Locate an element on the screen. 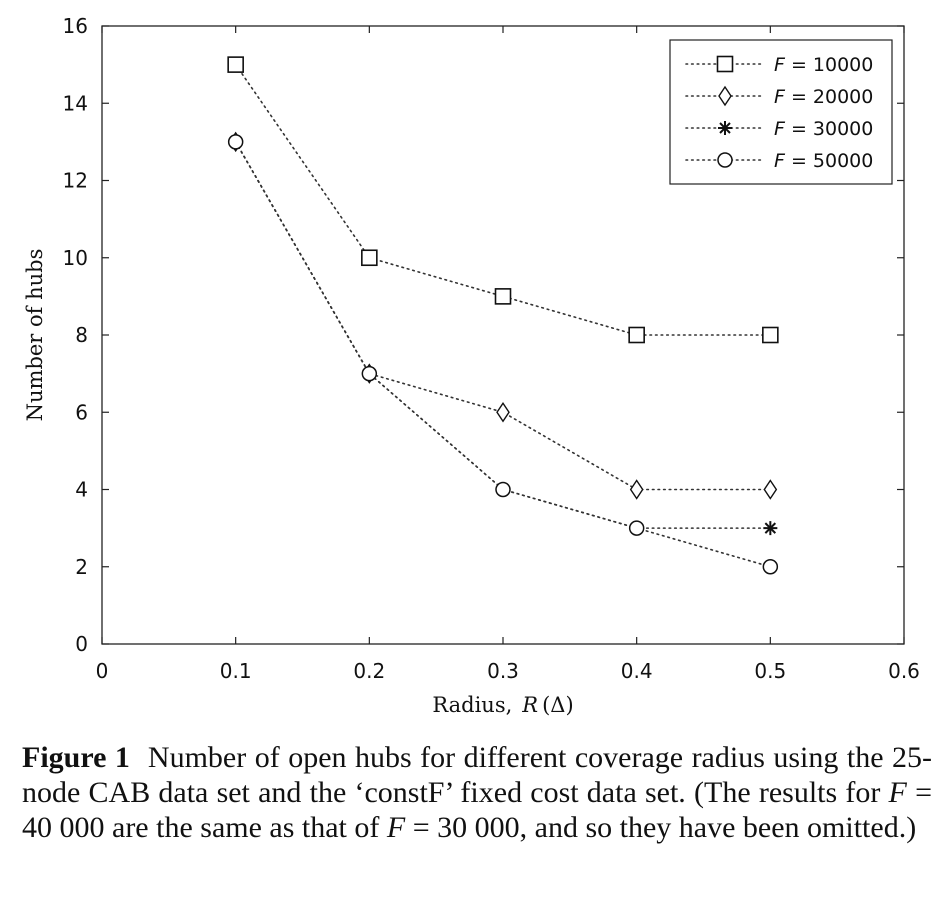 This screenshot has height=914, width=950. x-axis-label-var: R is located at coordinates (529, 705).